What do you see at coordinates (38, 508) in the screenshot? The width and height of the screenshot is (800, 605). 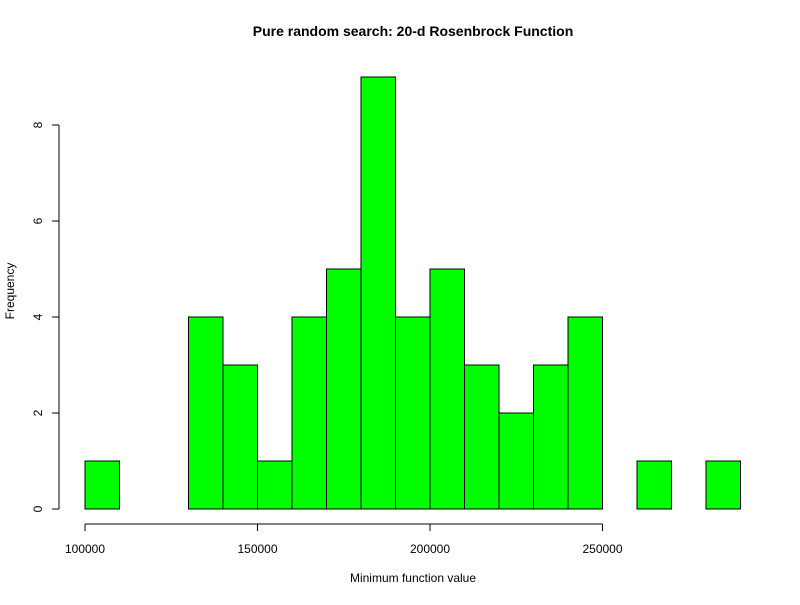 I see `y-tick-label: 0` at bounding box center [38, 508].